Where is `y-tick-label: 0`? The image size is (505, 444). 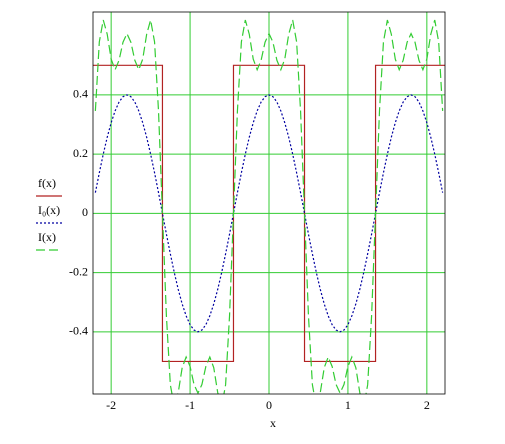 y-tick-label: 0 is located at coordinates (85, 212).